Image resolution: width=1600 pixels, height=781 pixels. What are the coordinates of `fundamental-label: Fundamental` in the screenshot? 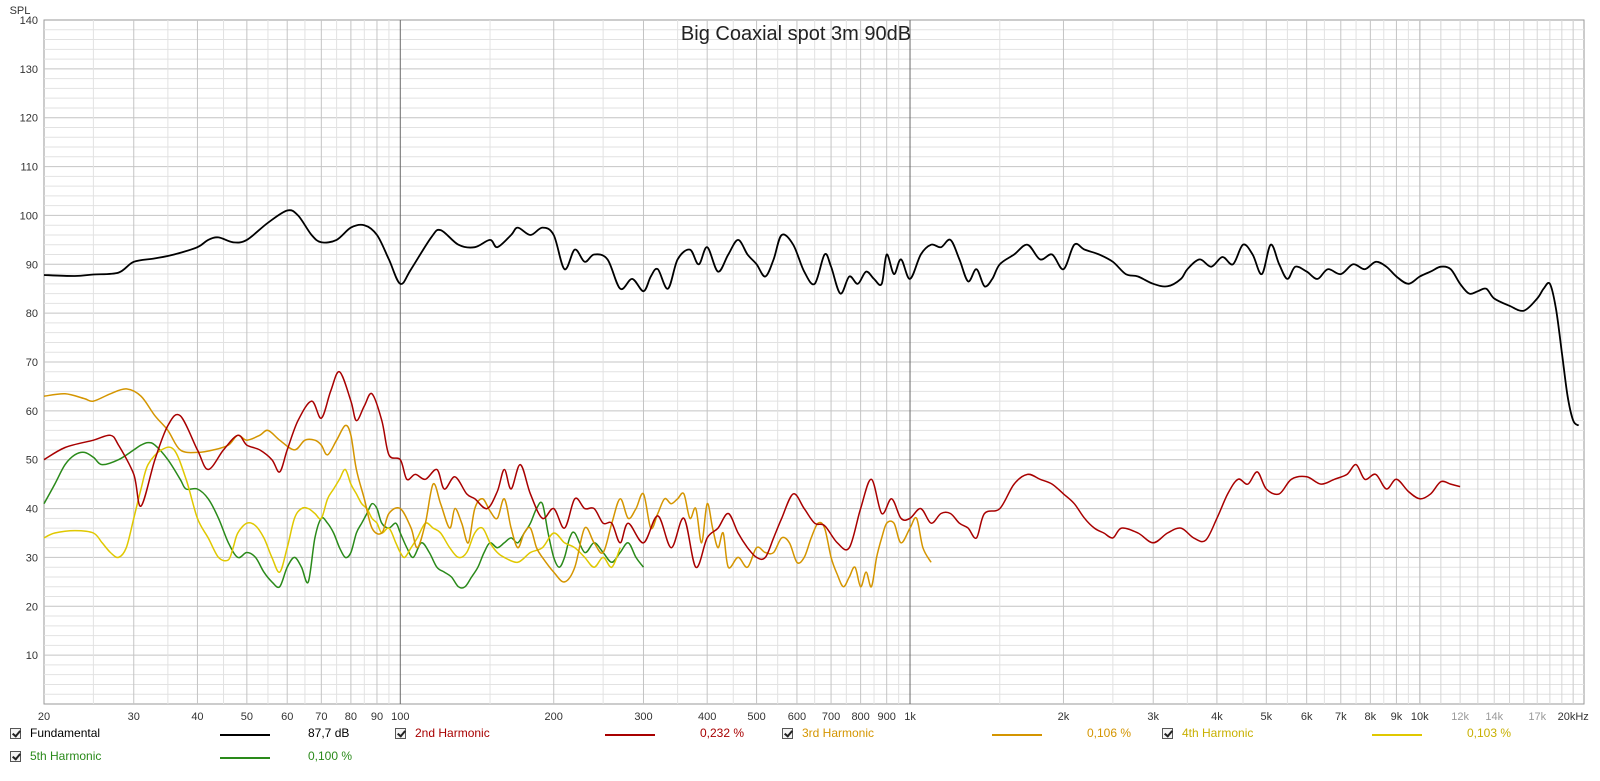 It's located at (65, 733).